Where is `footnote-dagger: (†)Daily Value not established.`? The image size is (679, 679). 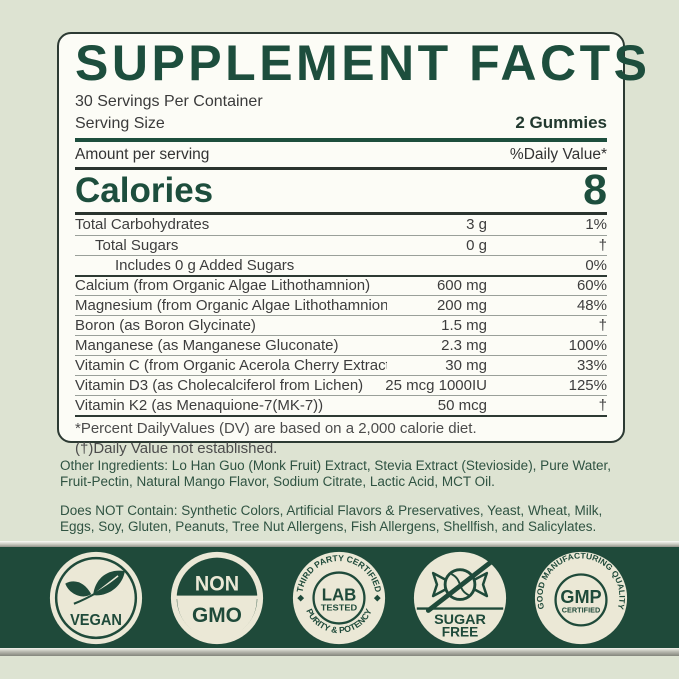
footnote-dagger: (†)Daily Value not established. is located at coordinates (176, 448).